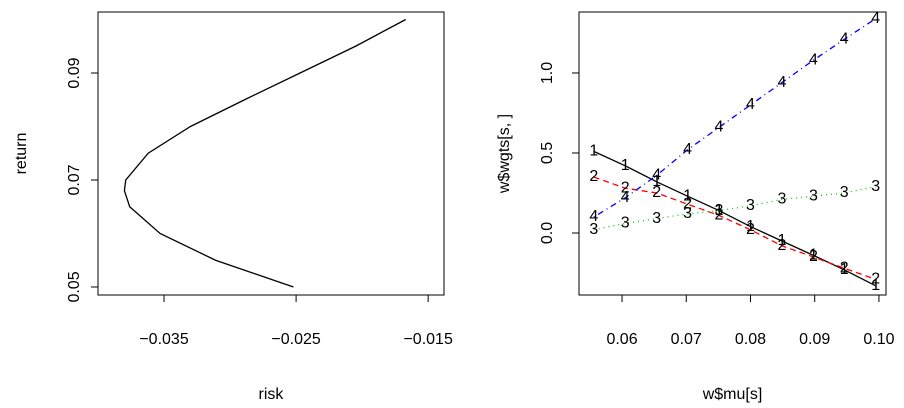 The height and width of the screenshot is (408, 904). Describe the element at coordinates (427, 339) in the screenshot. I see `x-tick-label: −0.015` at that location.